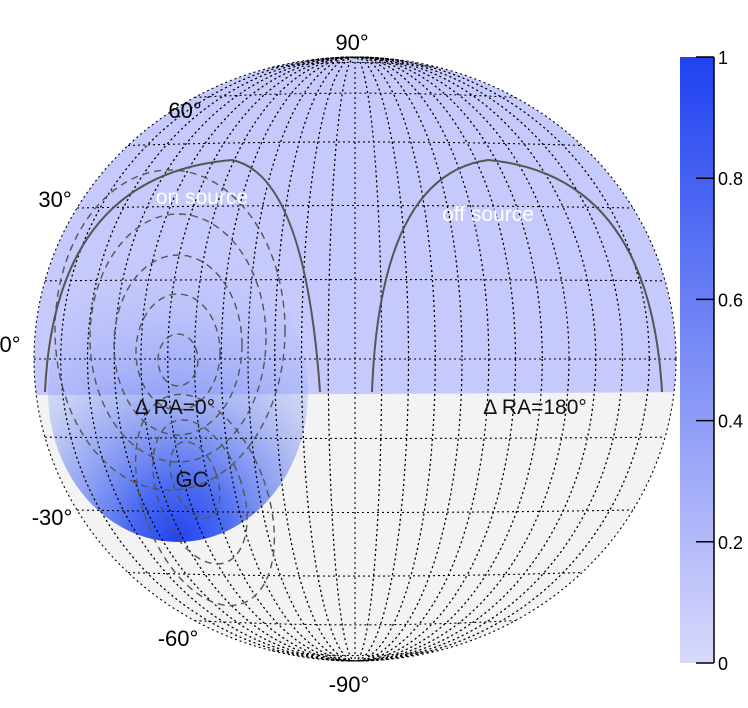 This screenshot has height=708, width=748. I want to click on galactic-center-label: GC, so click(192, 479).